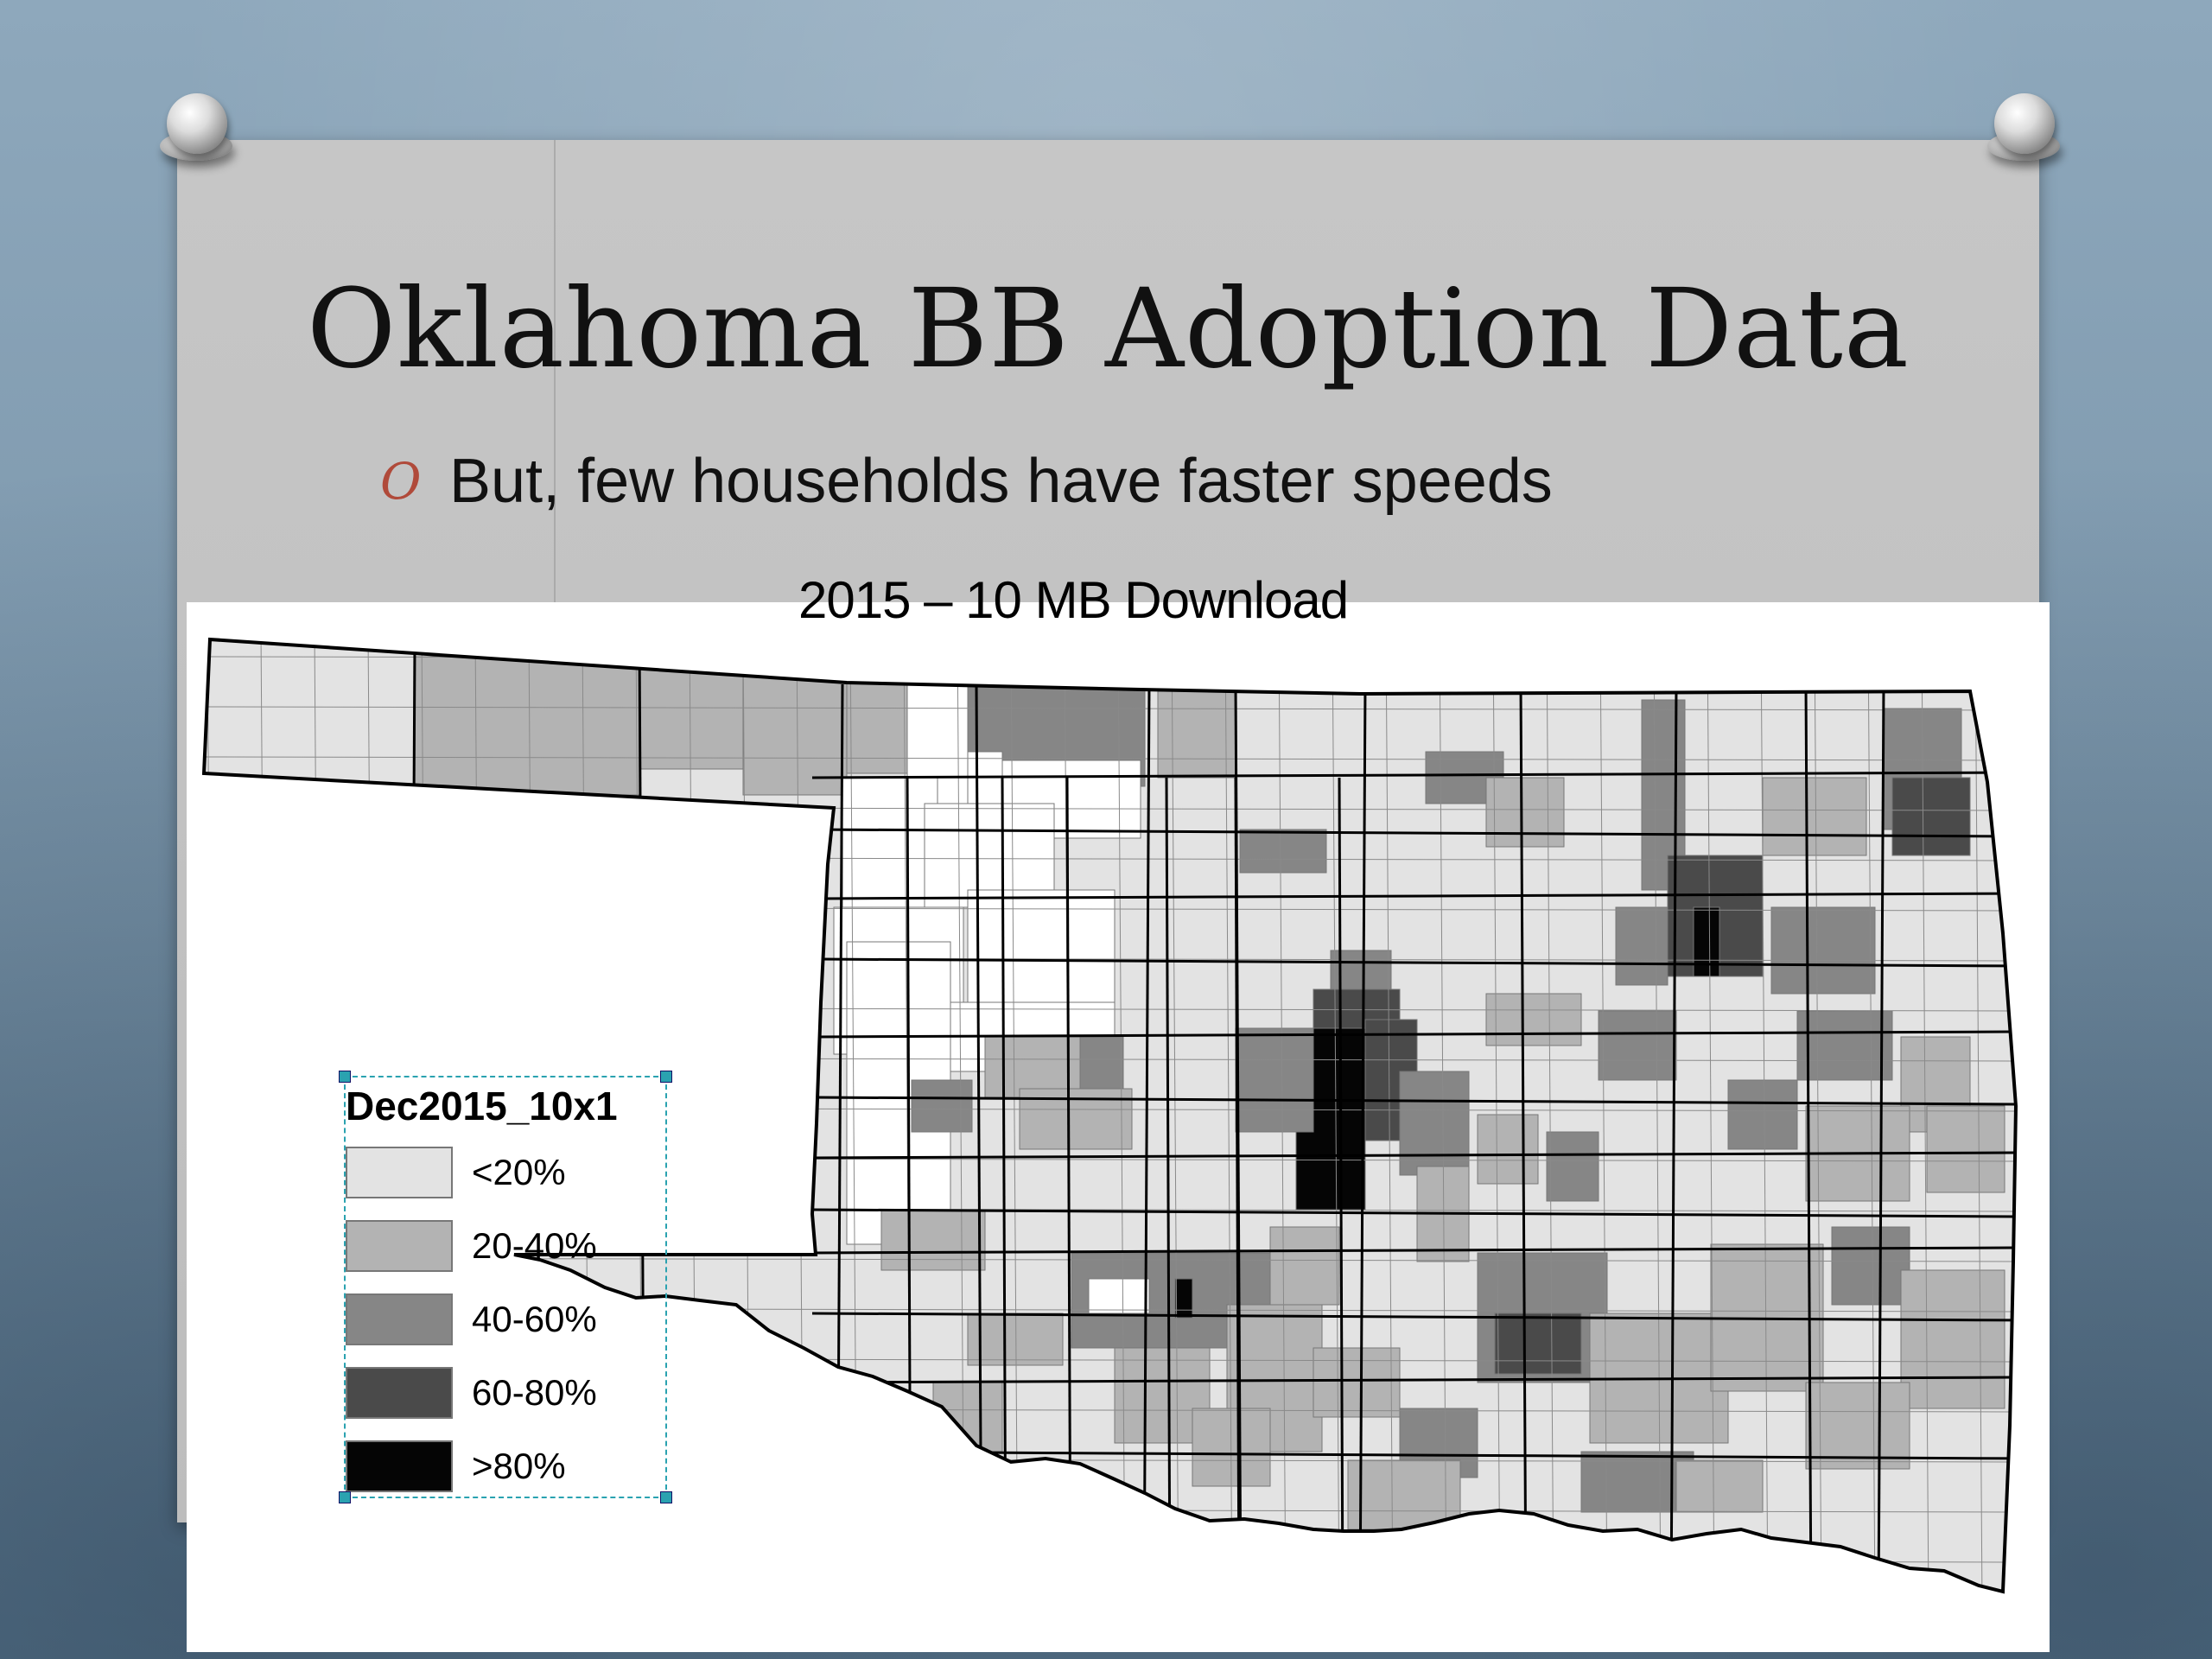 The image size is (2212, 1659). I want to click on legend-item: 40-60%, so click(471, 1319).